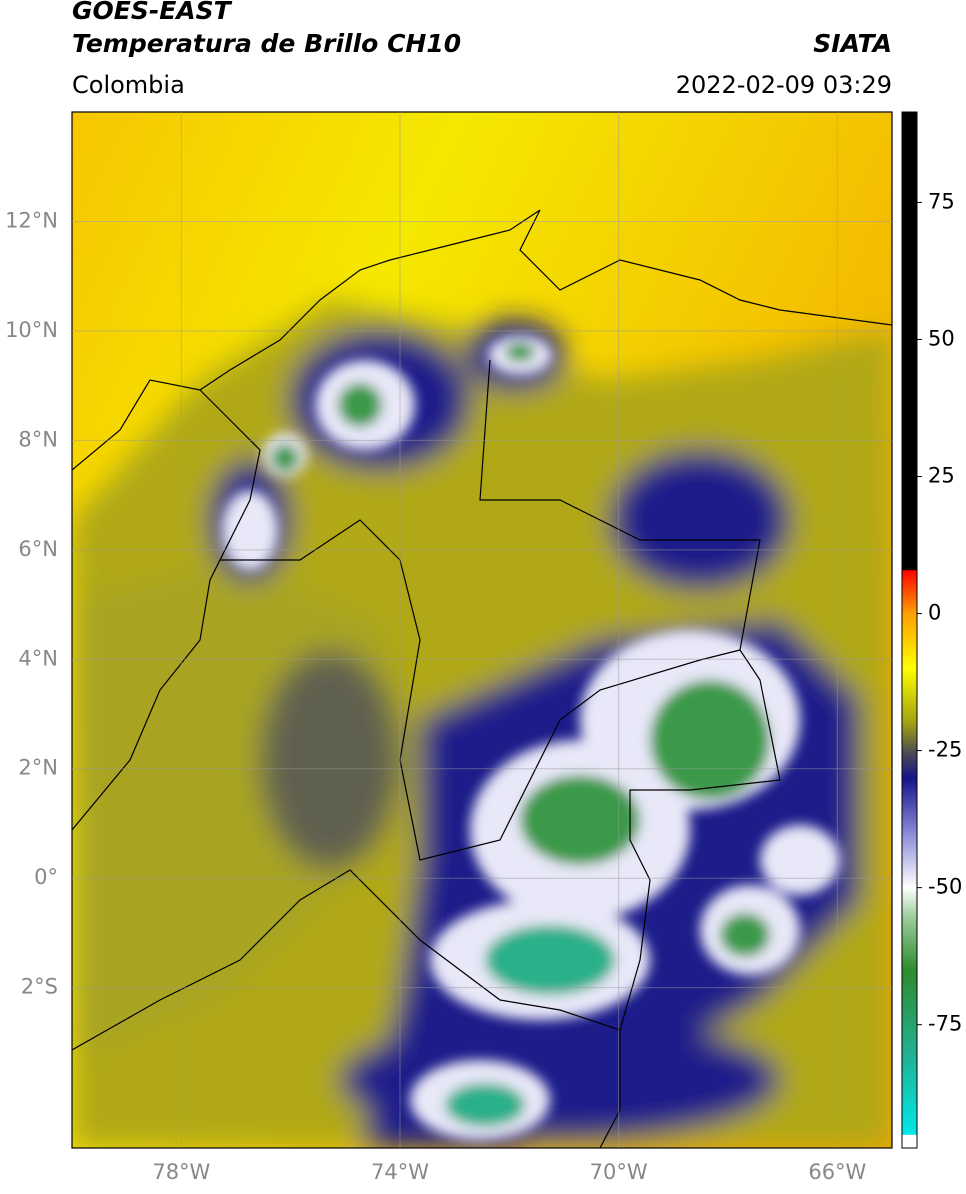 Image resolution: width=966 pixels, height=1194 pixels. I want to click on x-tick-label: 66°W, so click(837, 1172).